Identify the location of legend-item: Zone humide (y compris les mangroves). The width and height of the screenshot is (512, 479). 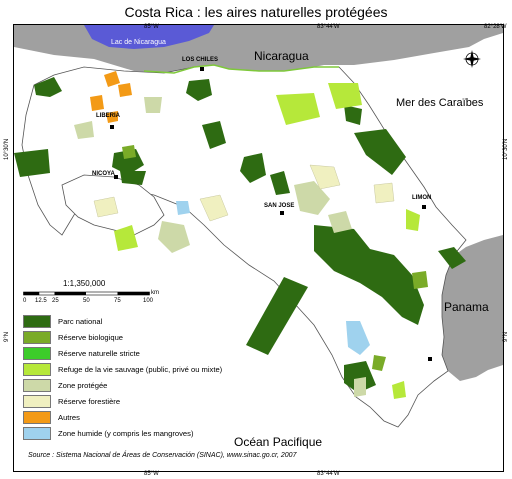
(129, 434).